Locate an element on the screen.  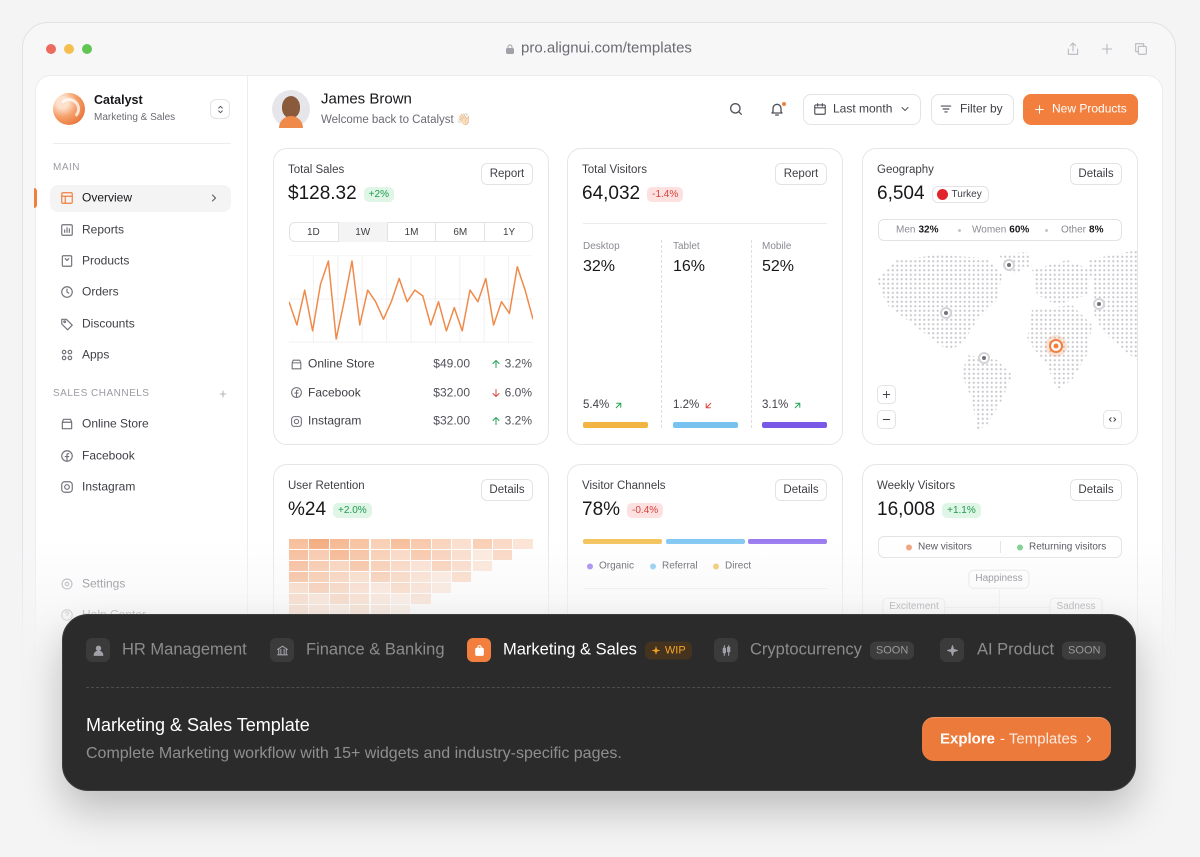
breakdown-item: Women 60% is located at coordinates (1000, 230).